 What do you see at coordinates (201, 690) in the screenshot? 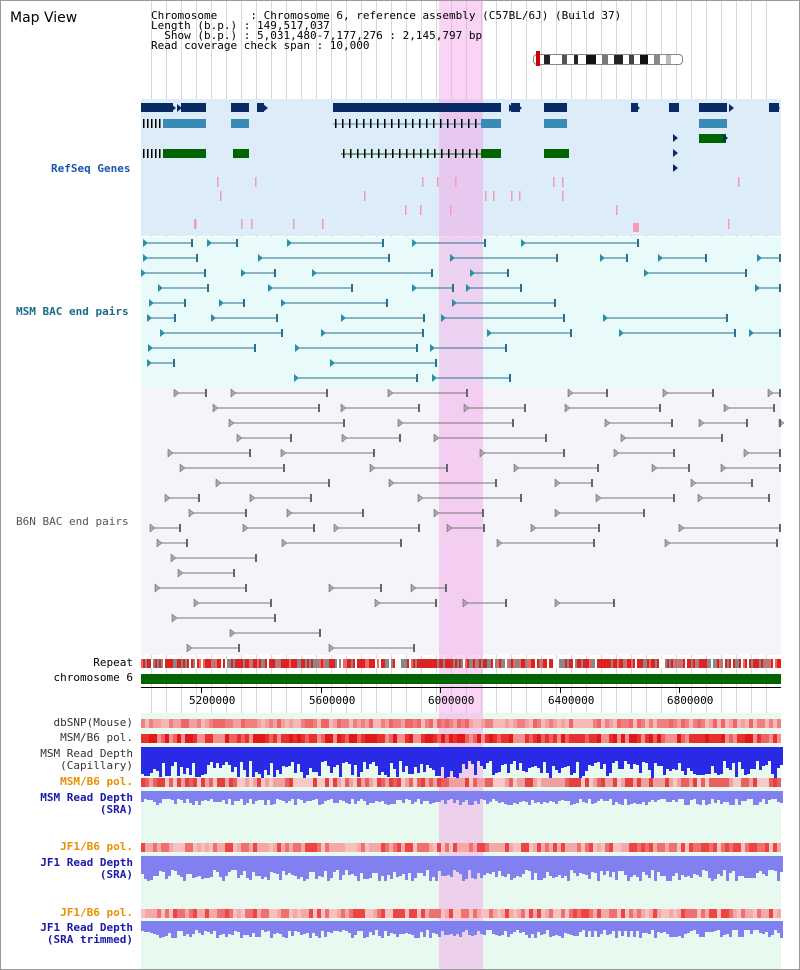
I see `axis-tick` at bounding box center [201, 690].